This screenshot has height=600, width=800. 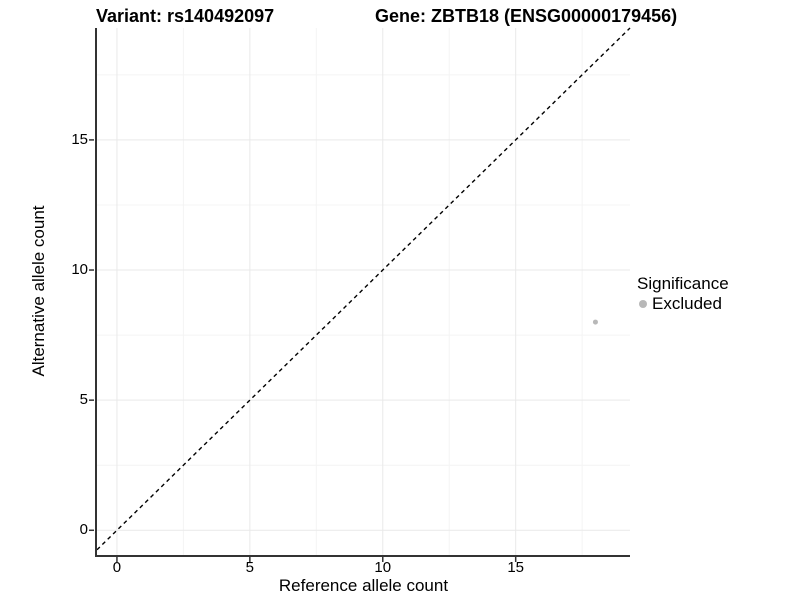 What do you see at coordinates (83, 530) in the screenshot?
I see `y-tick-label: 0` at bounding box center [83, 530].